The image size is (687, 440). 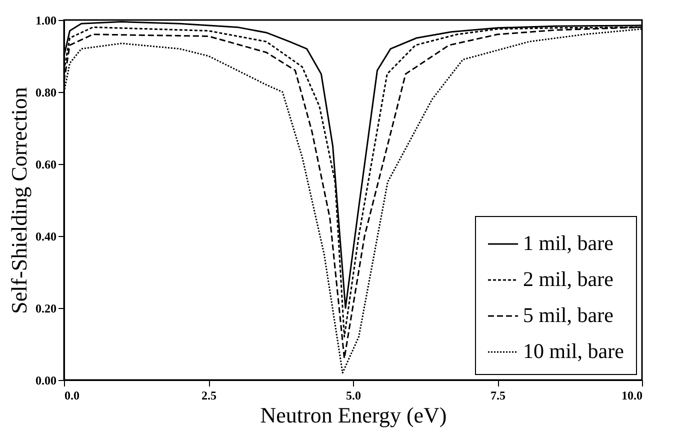 I want to click on legend-label: 10 mil, bare, so click(x=573, y=351).